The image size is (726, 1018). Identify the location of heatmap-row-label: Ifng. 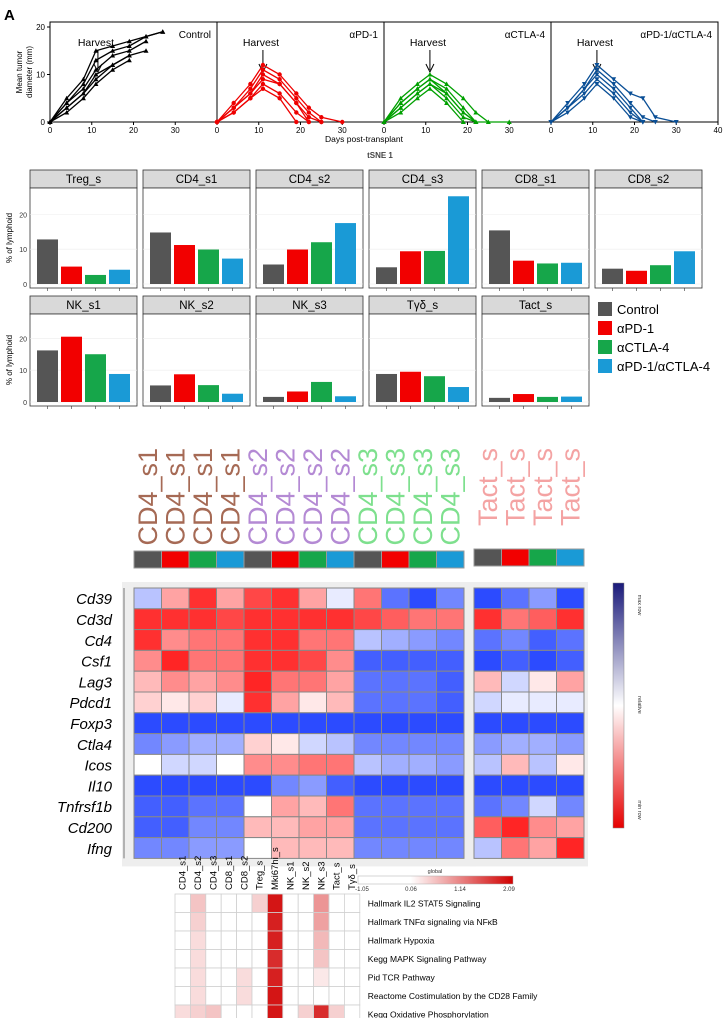
(100, 849).